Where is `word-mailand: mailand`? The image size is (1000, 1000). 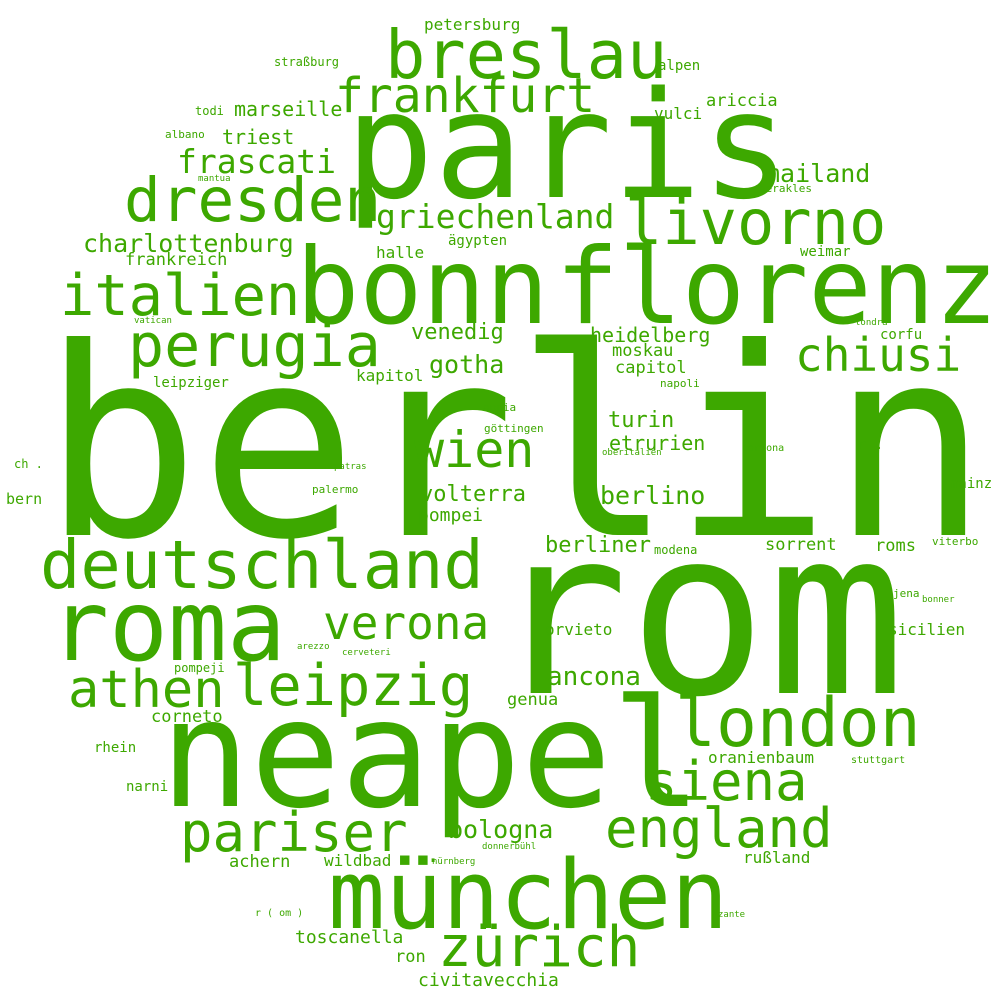 word-mailand: mailand is located at coordinates (818, 173).